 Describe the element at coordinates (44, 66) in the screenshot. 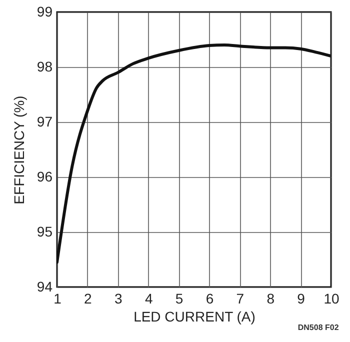

I see `y-tick-label: 98` at that location.